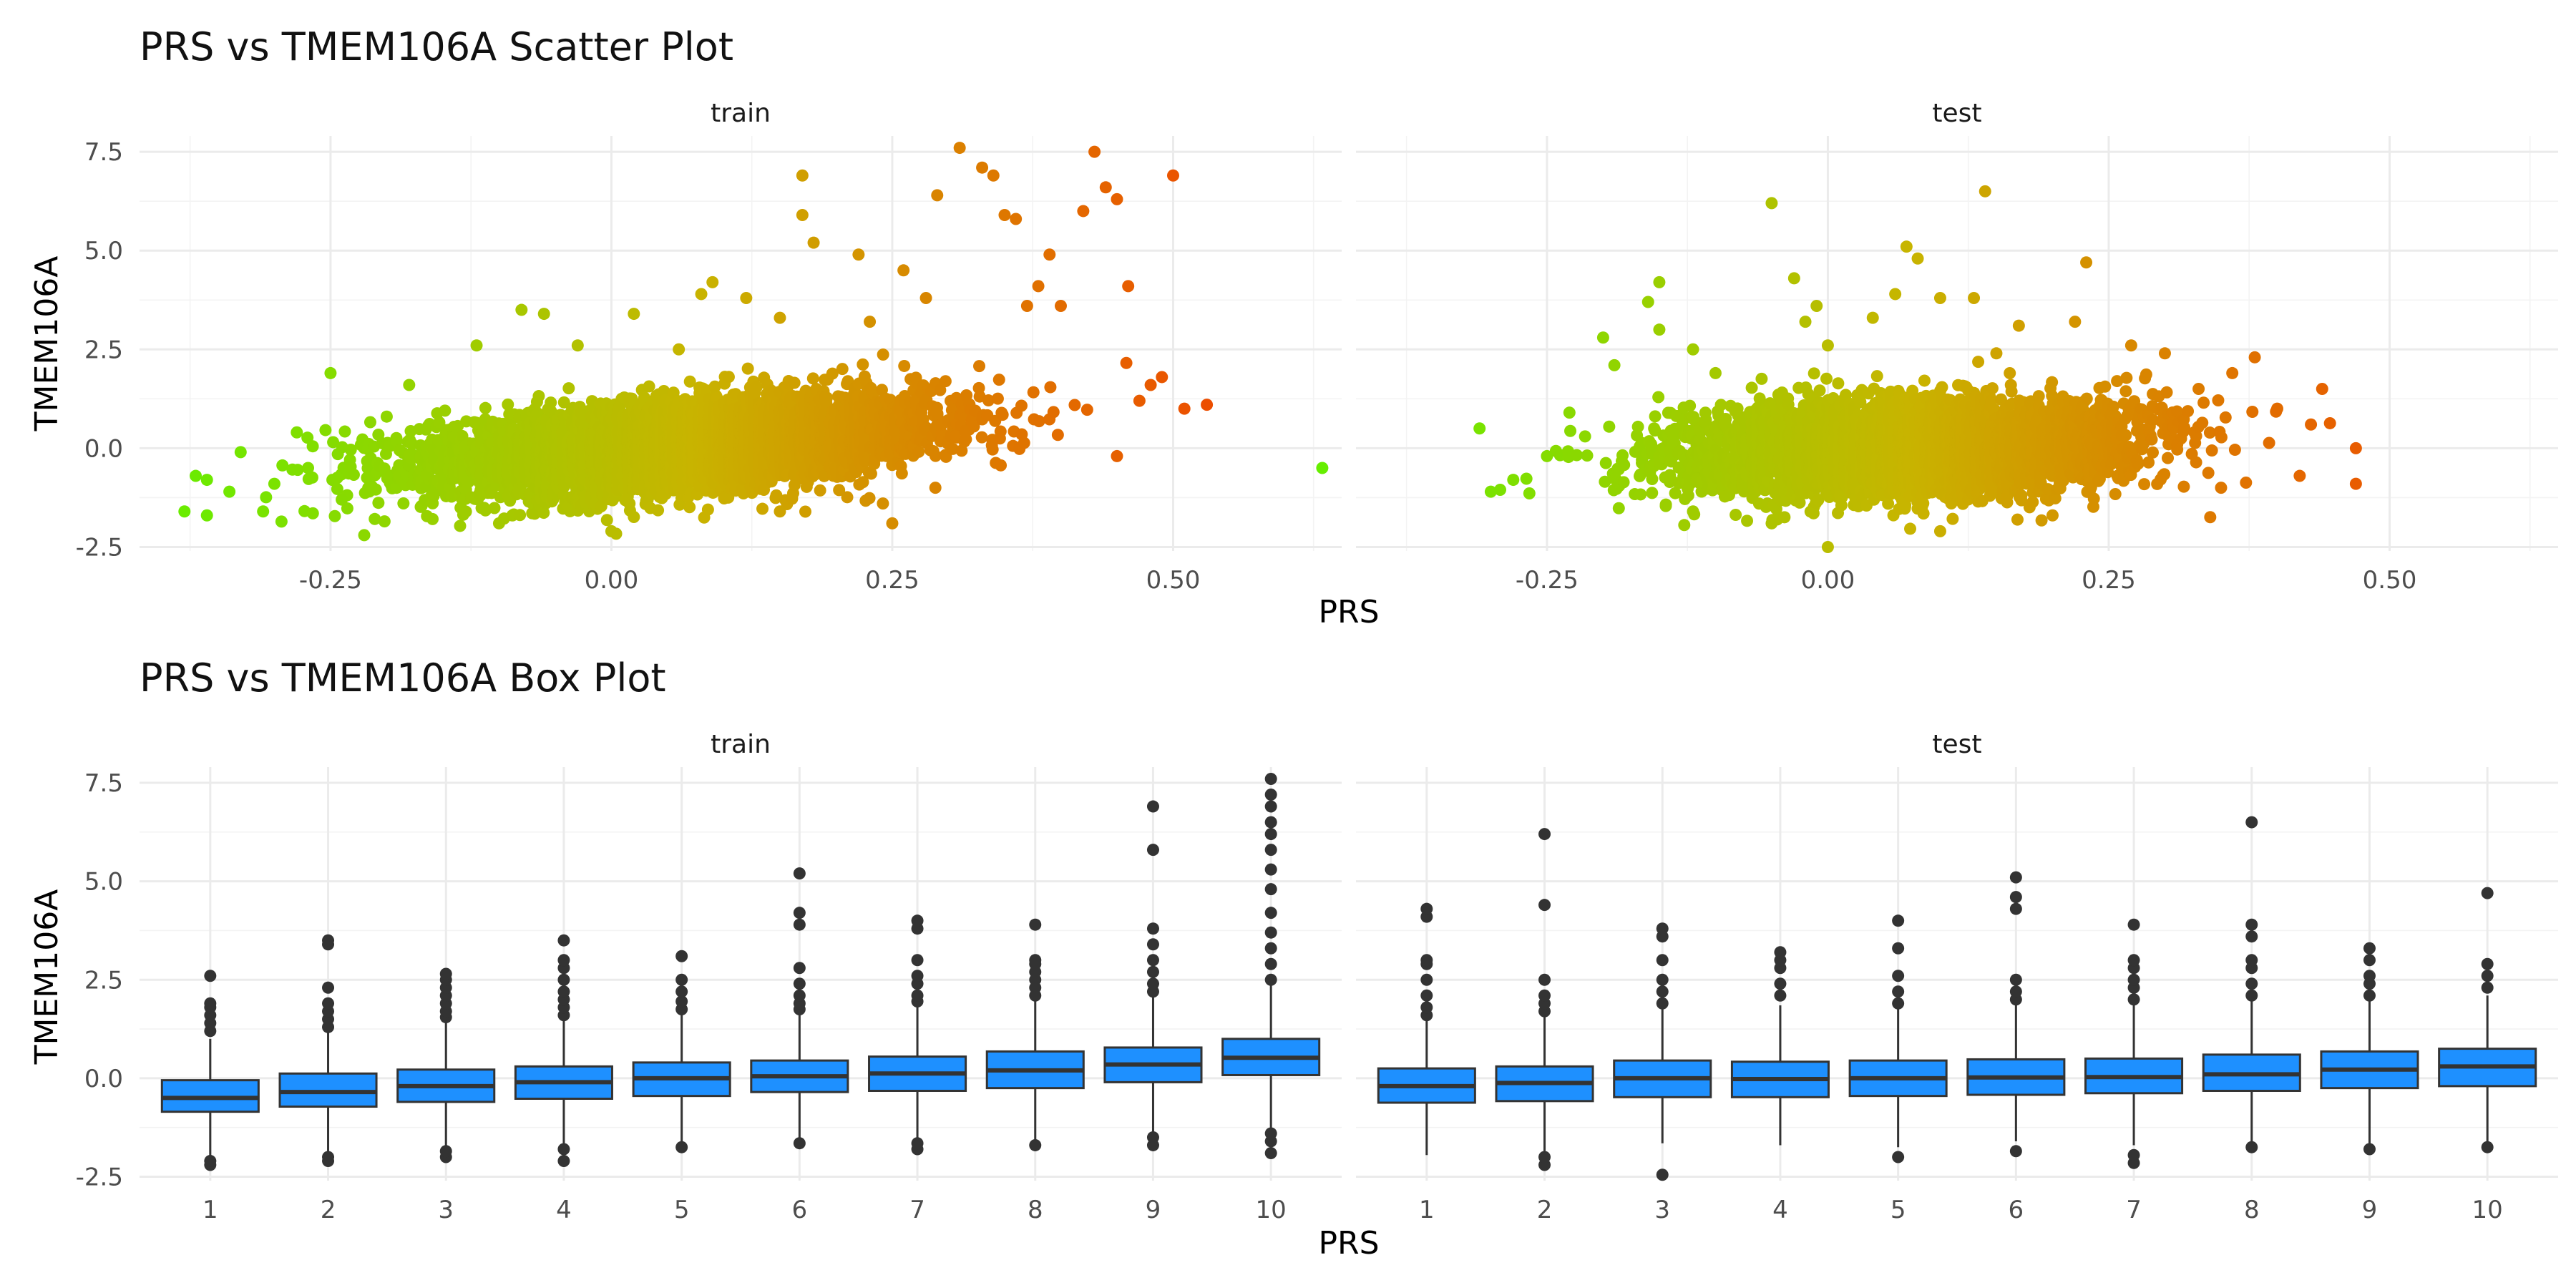 The width and height of the screenshot is (2576, 1288). What do you see at coordinates (103, 448) in the screenshot?
I see `y-tick-label: 0.0` at bounding box center [103, 448].